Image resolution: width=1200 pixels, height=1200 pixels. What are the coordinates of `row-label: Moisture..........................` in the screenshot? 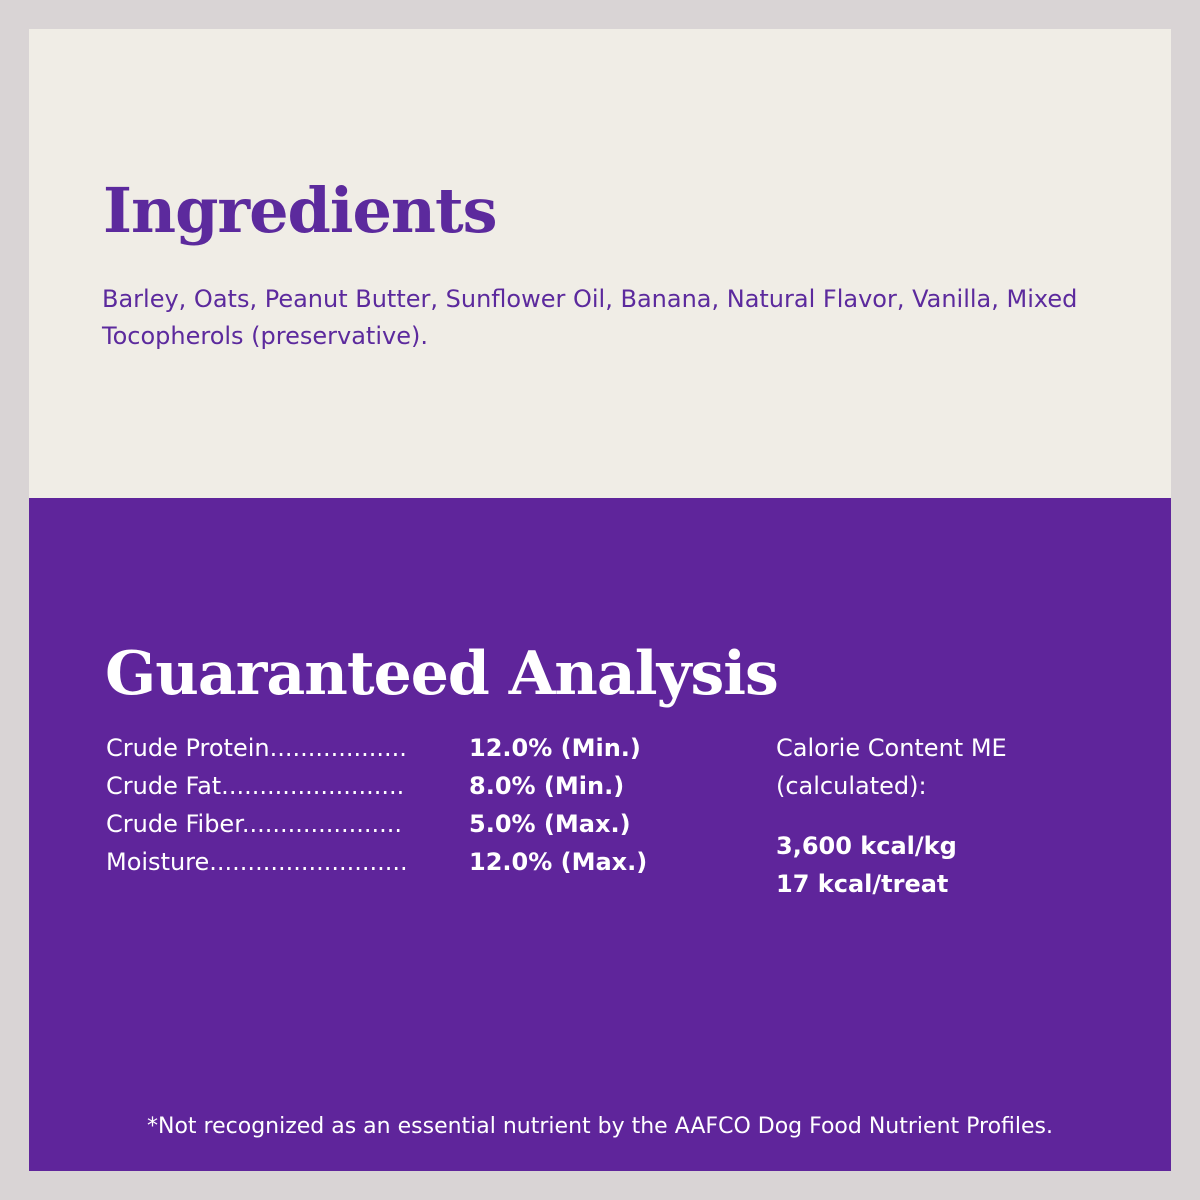 It's located at (257, 862).